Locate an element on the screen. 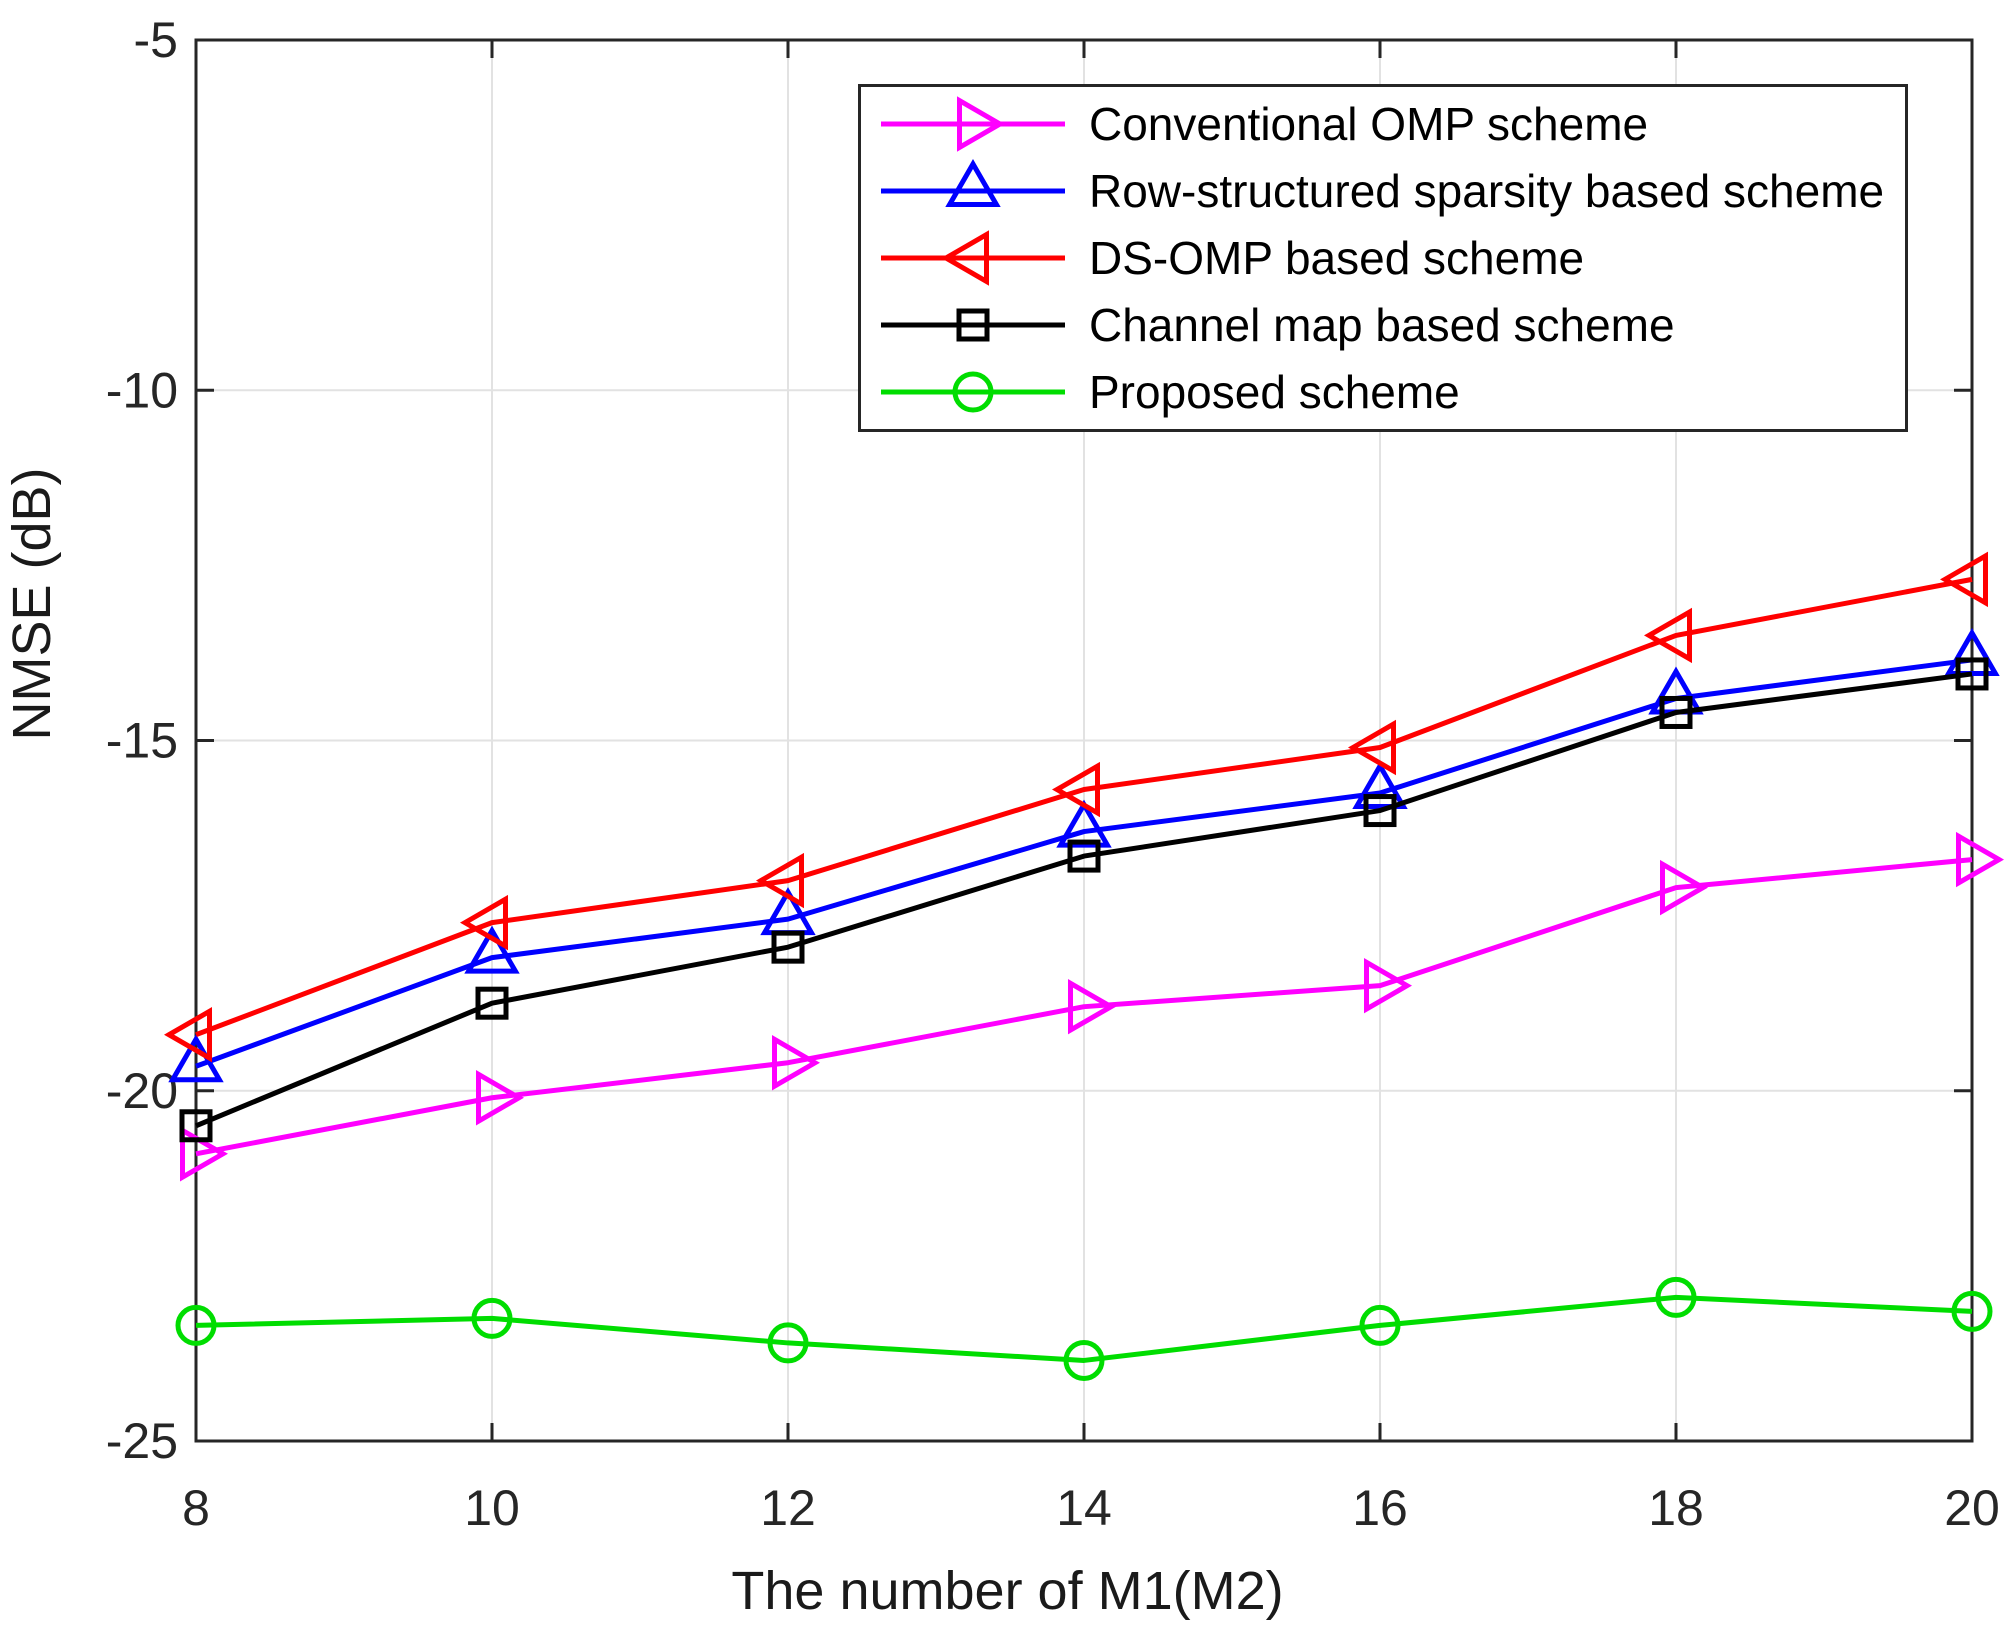 Image resolution: width=2015 pixels, height=1632 pixels. legend-label: Row-structured sparsity based scheme is located at coordinates (1487, 191).